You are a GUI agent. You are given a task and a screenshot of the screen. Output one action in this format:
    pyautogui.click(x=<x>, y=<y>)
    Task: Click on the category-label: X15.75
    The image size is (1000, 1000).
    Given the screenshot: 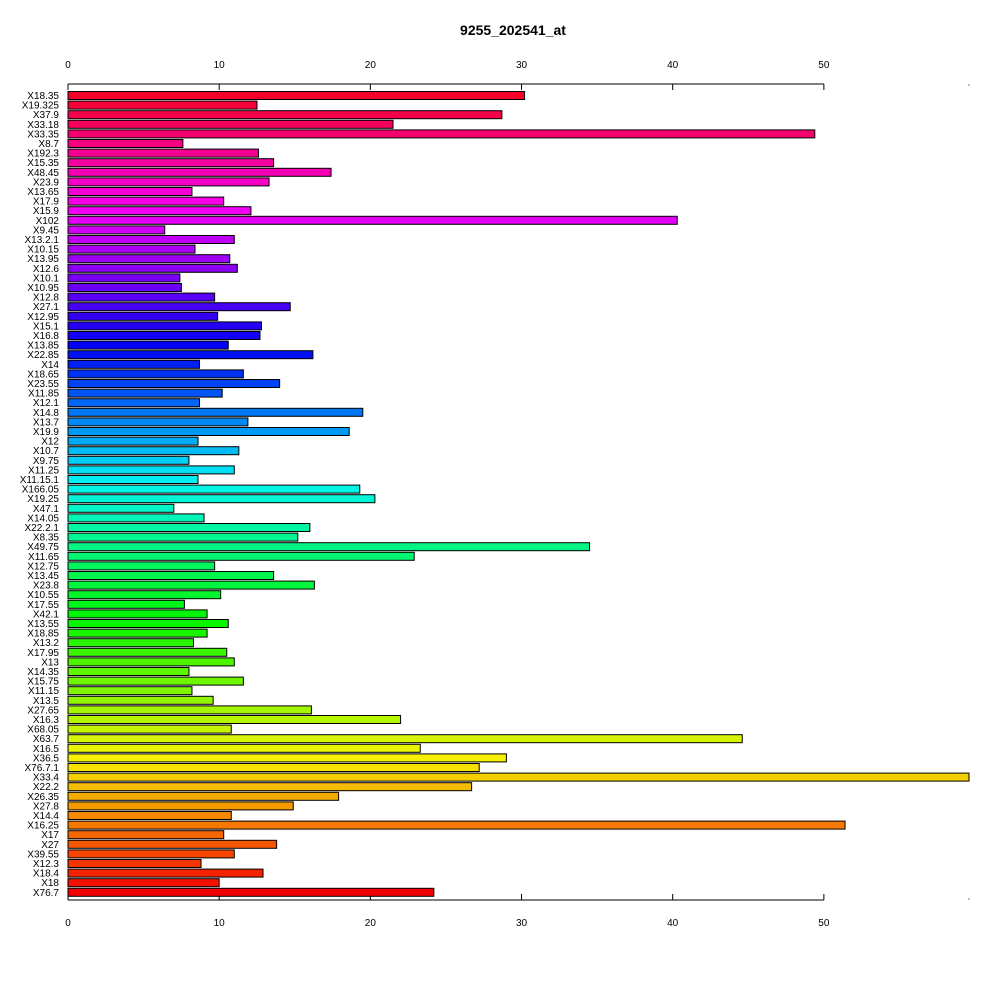 What is the action you would take?
    pyautogui.click(x=43, y=682)
    